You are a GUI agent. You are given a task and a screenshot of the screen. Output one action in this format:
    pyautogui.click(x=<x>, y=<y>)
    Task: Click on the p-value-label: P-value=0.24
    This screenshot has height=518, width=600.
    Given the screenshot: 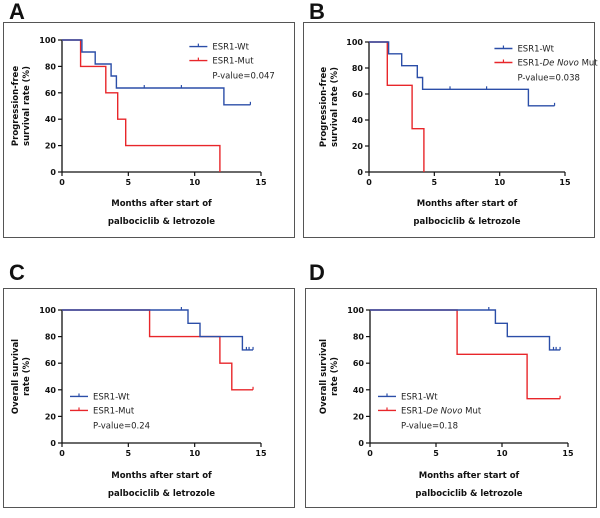 What is the action you would take?
    pyautogui.click(x=121, y=426)
    